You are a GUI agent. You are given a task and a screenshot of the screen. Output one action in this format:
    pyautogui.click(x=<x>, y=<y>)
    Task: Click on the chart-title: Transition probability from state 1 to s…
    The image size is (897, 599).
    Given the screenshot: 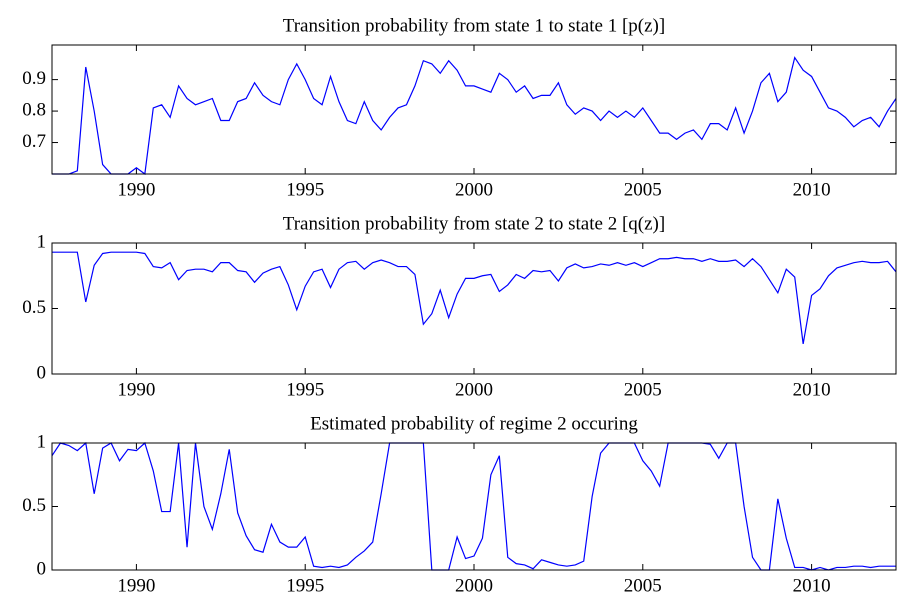 What is the action you would take?
    pyautogui.click(x=474, y=25)
    